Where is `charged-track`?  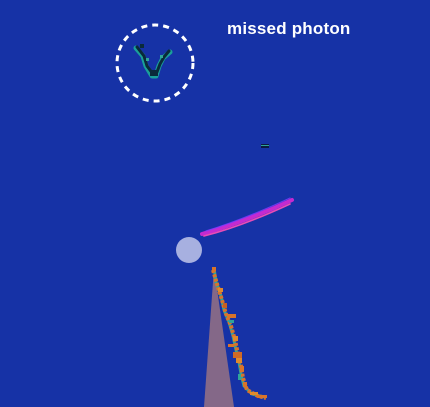
charged-track is located at coordinates (247, 217).